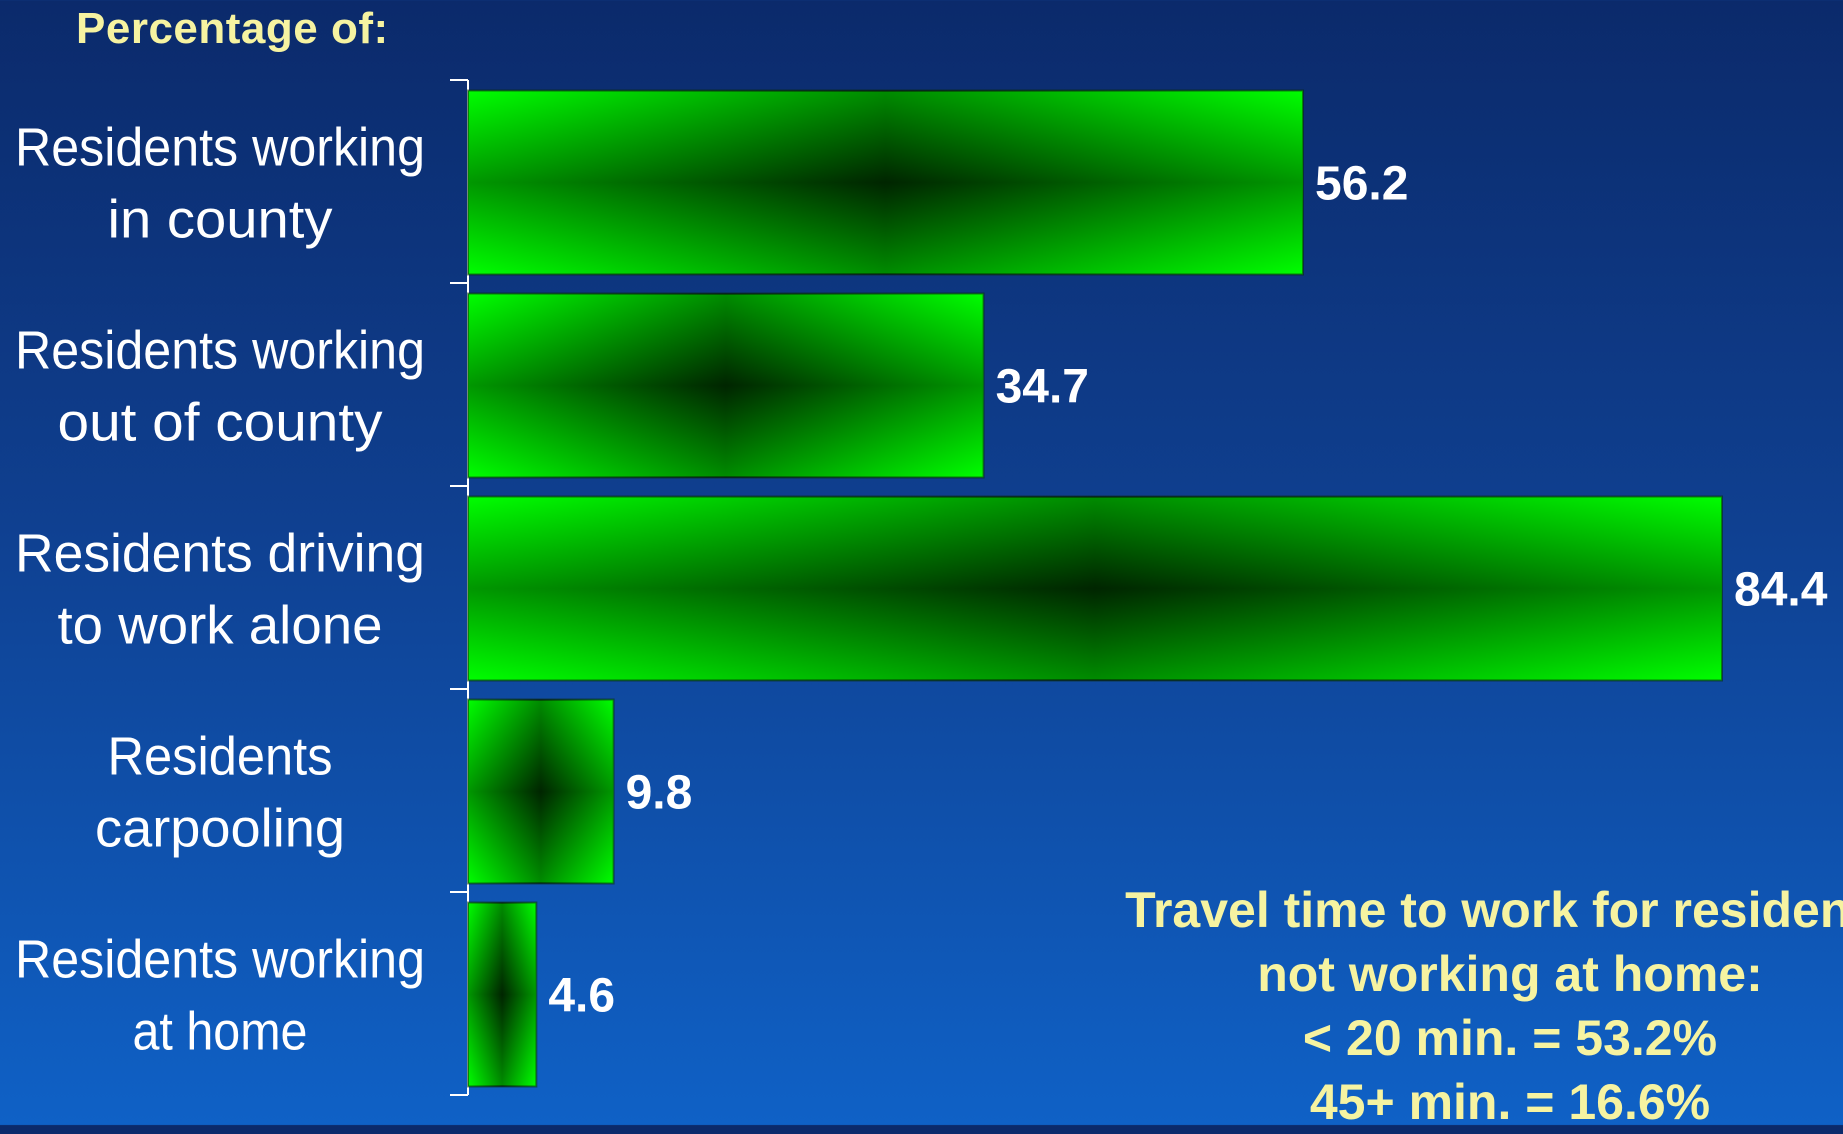 This screenshot has width=1843, height=1134. What do you see at coordinates (581, 996) in the screenshot?
I see `value-label: 4.6` at bounding box center [581, 996].